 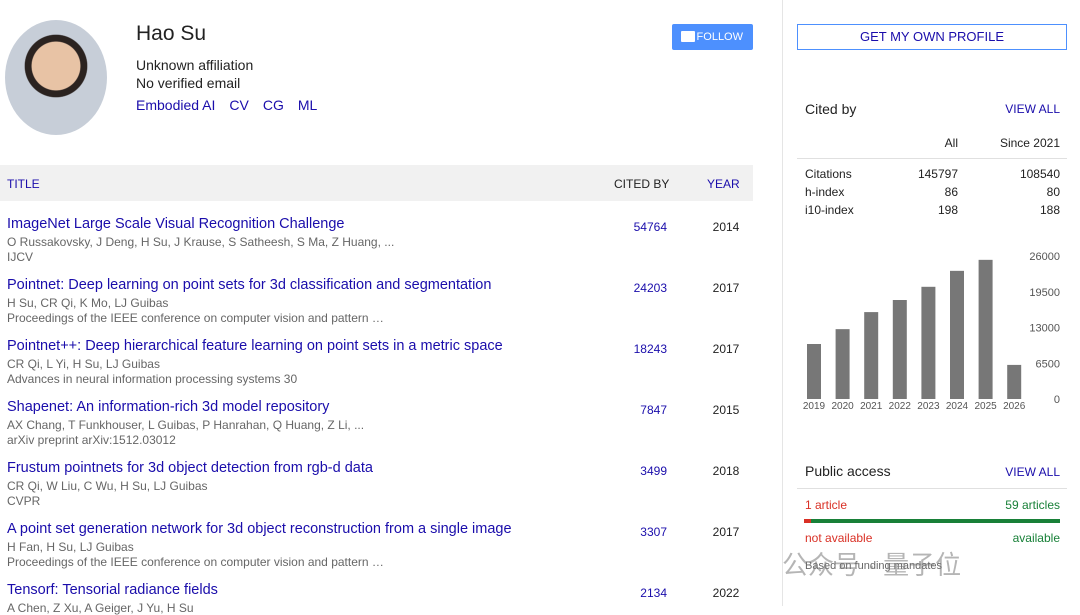 I want to click on x-tick-label: 2020, so click(x=842, y=406).